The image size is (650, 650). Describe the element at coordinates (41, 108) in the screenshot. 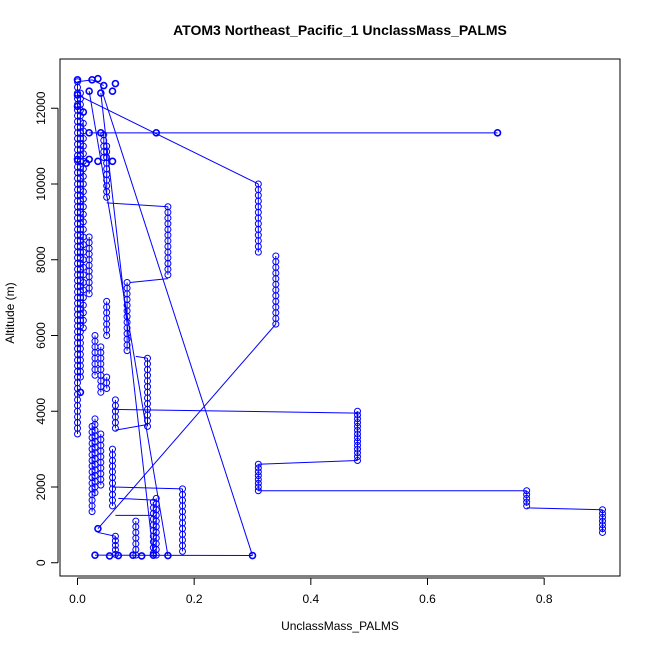

I see `y-tick-label: 12000` at that location.